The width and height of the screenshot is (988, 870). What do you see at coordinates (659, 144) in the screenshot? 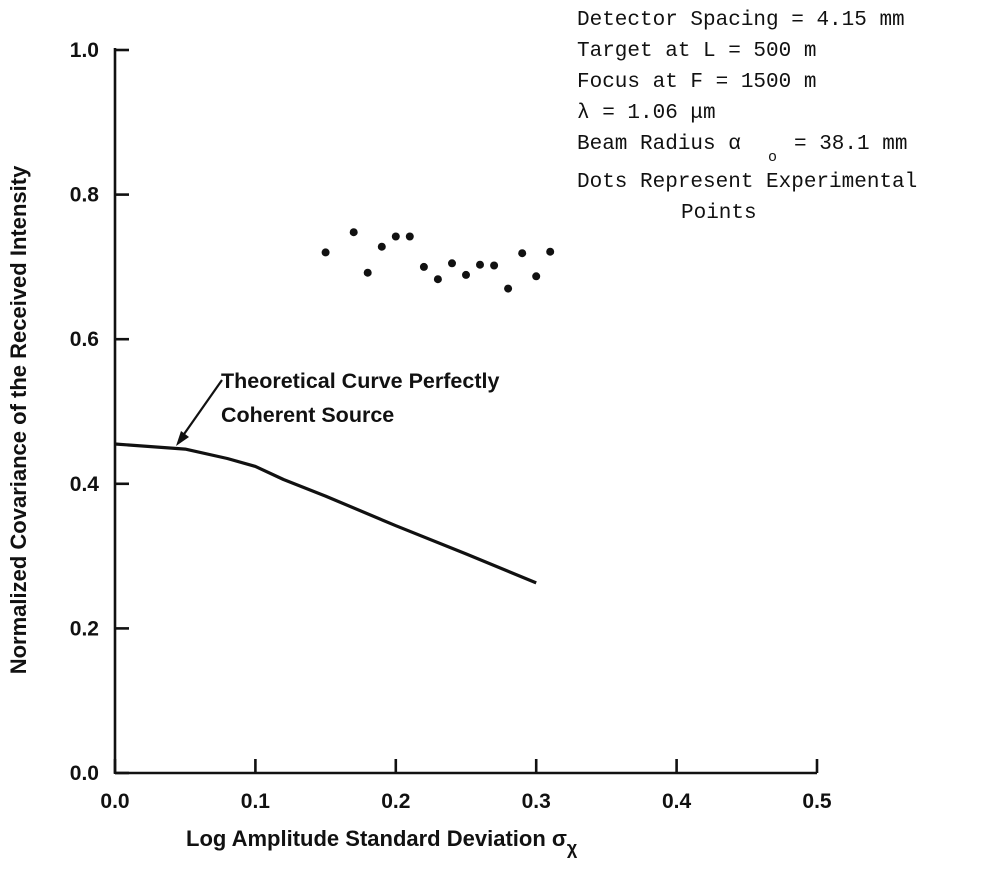
I see `param-beam-radius-label: Beam Radius α` at bounding box center [659, 144].